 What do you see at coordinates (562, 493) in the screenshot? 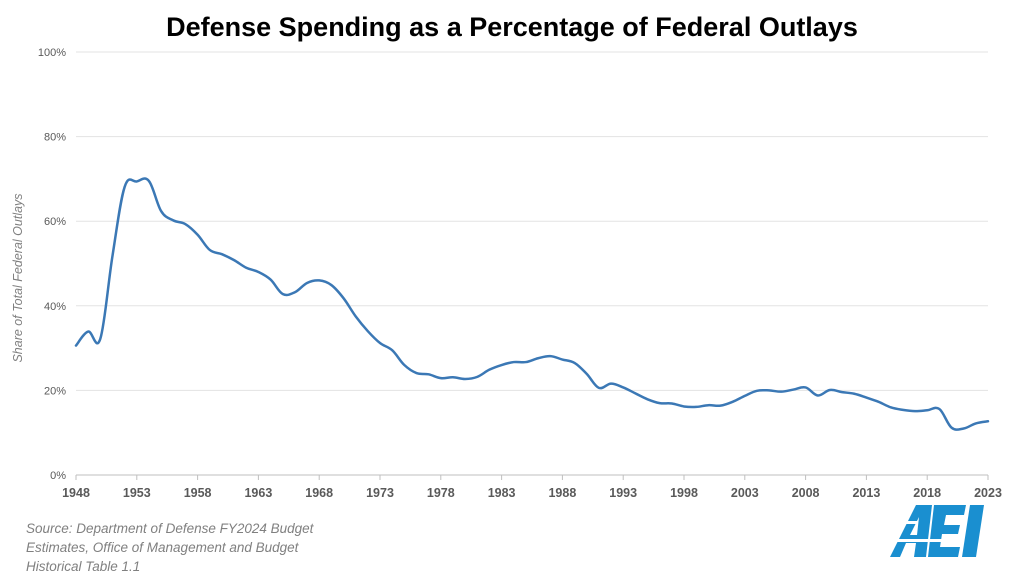
I see `x-tick-label: 1988` at bounding box center [562, 493].